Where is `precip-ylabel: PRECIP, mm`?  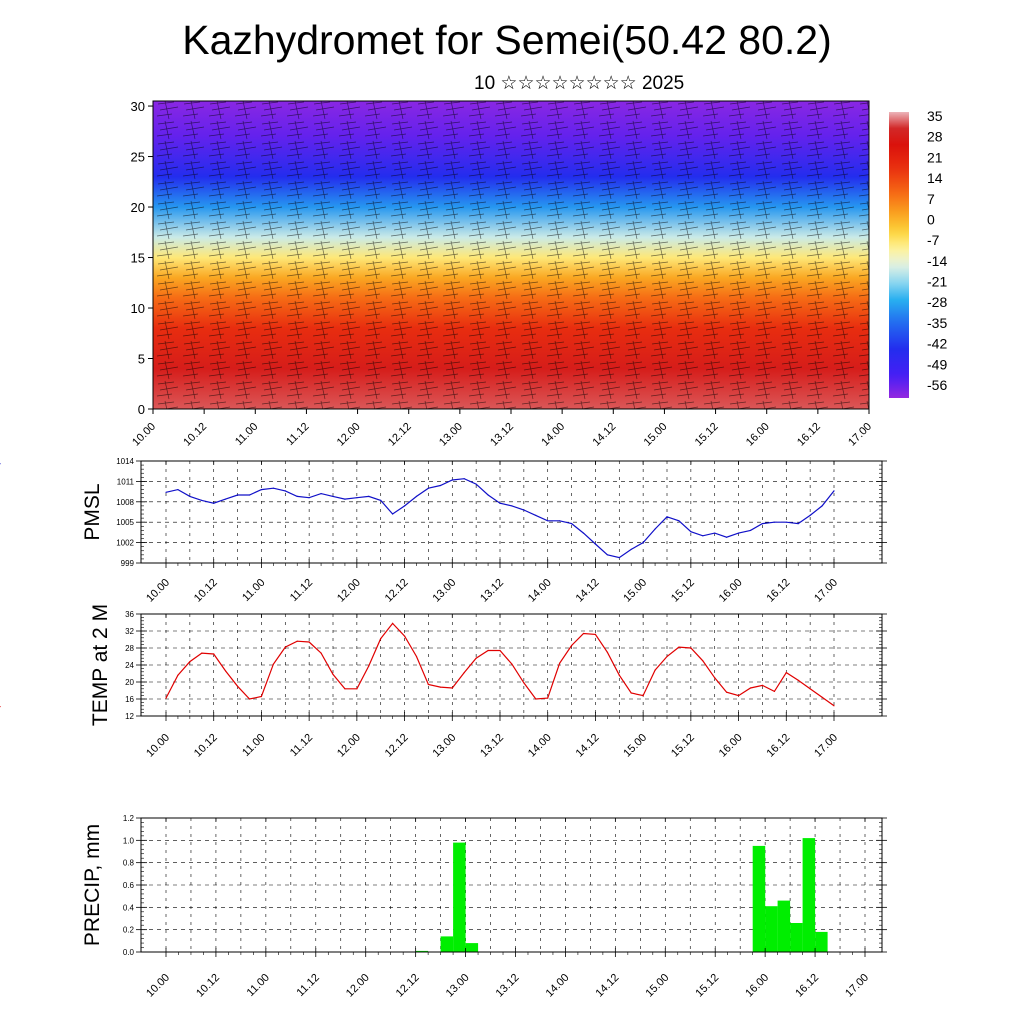 precip-ylabel: PRECIP, mm is located at coordinates (92, 885).